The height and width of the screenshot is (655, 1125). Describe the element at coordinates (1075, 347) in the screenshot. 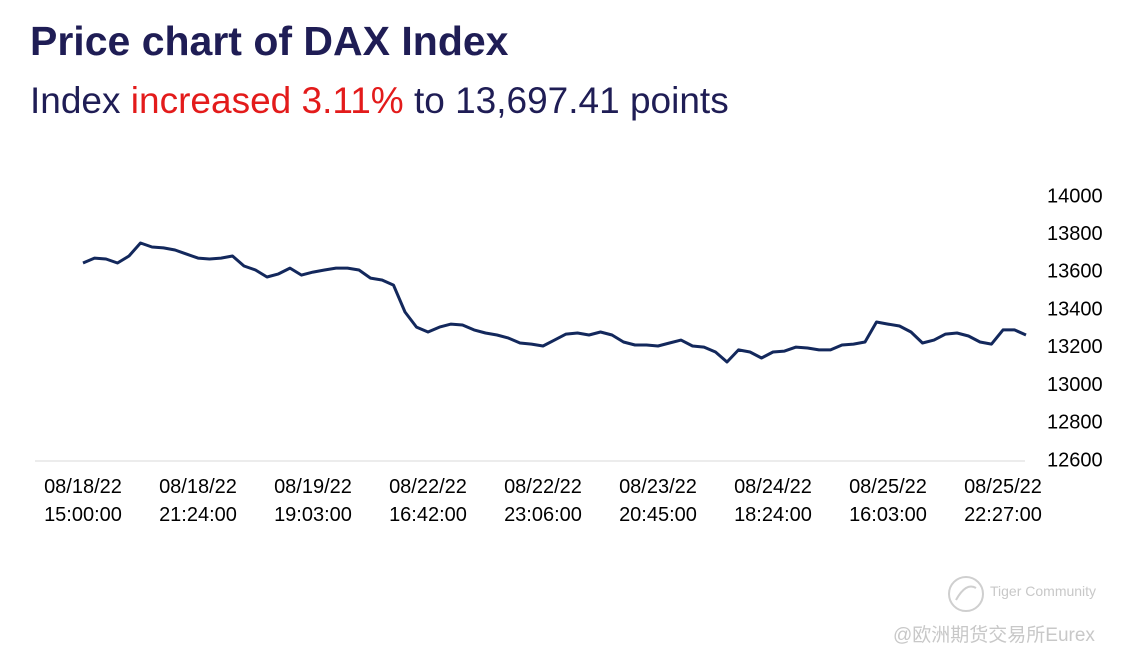

I see `y-tick-label: 13200` at that location.